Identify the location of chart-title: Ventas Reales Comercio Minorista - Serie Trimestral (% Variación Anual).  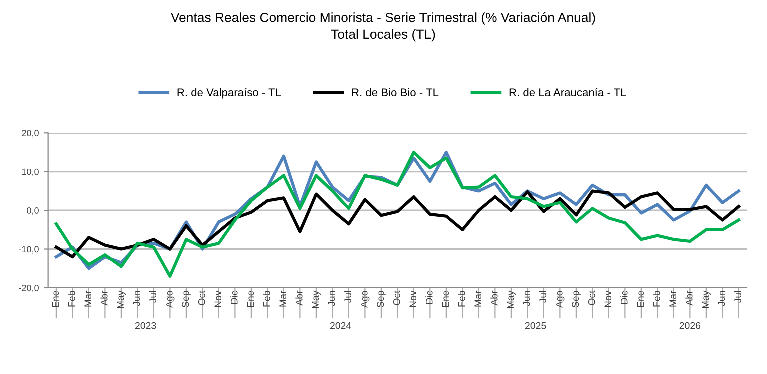
(383, 18).